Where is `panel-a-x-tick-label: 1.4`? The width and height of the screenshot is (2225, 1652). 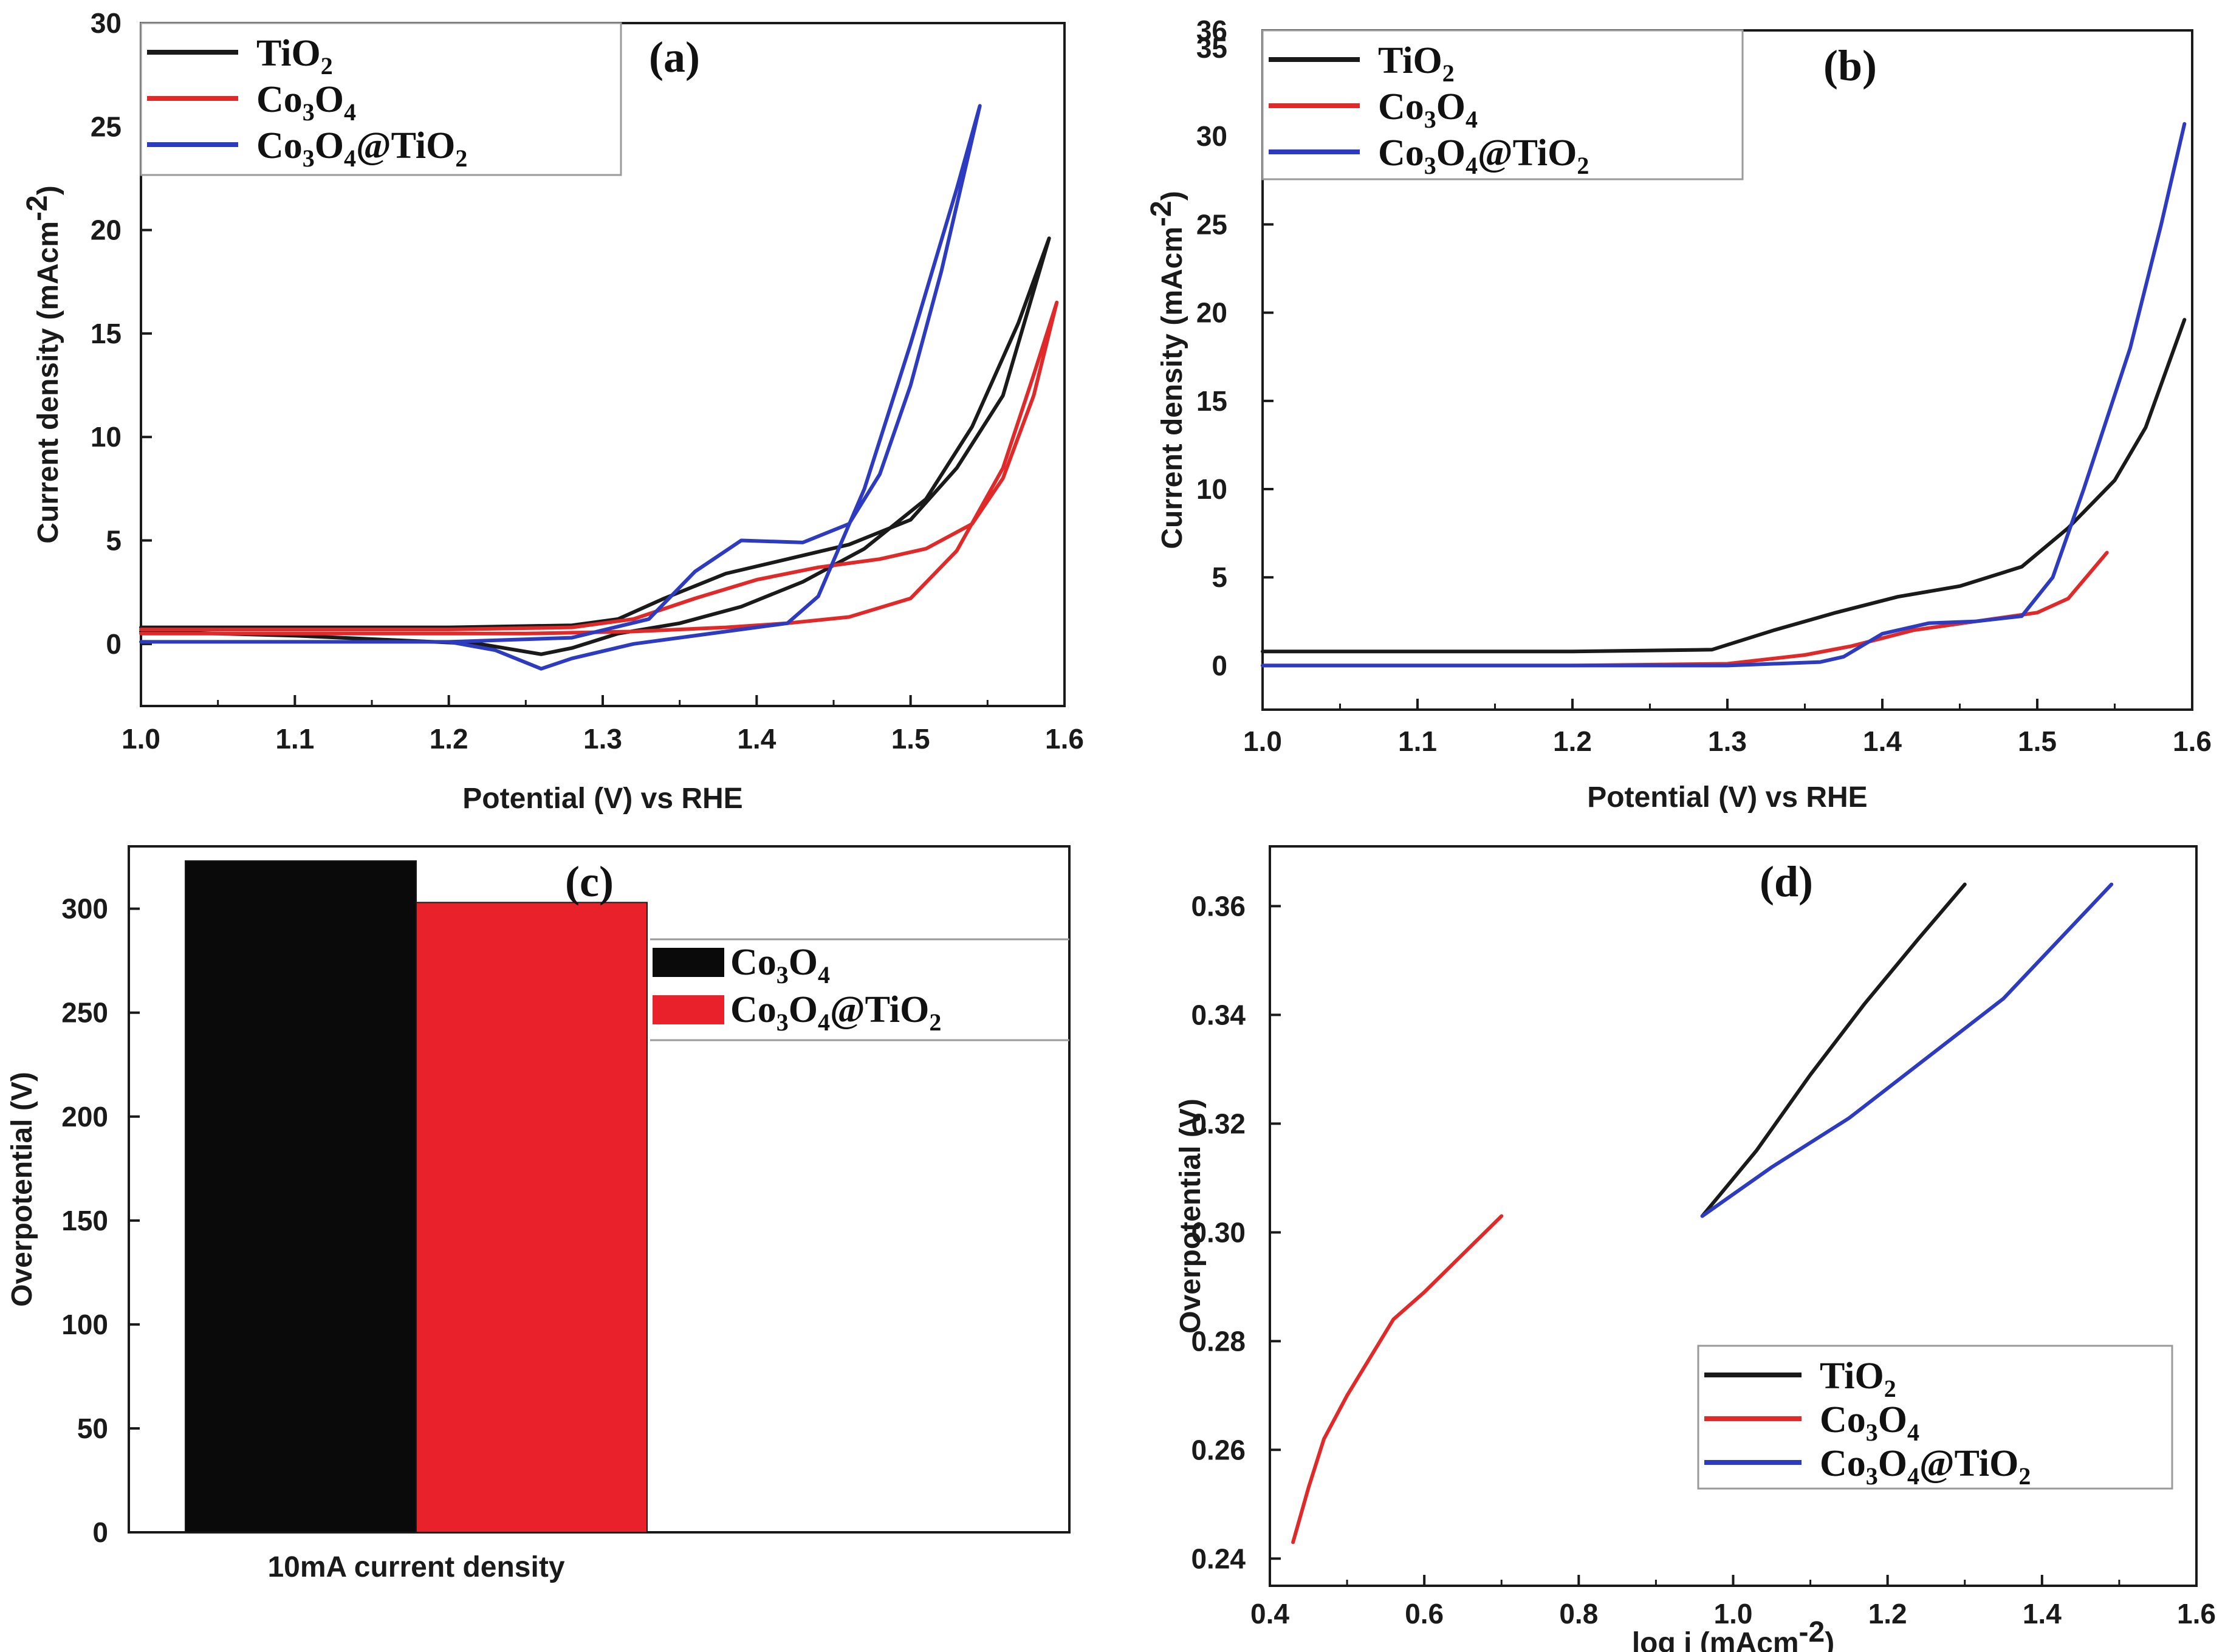 panel-a-x-tick-label: 1.4 is located at coordinates (756, 739).